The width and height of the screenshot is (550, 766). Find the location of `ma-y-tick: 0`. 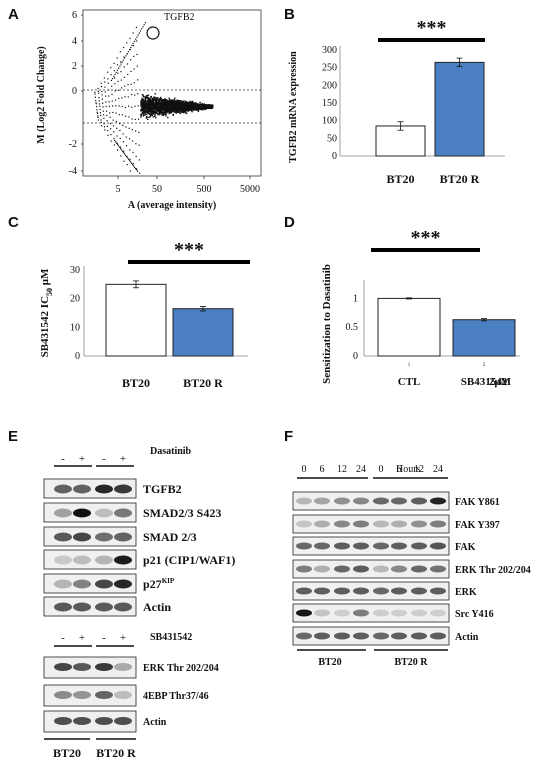

ma-y-tick: 0 is located at coordinates (74, 91).